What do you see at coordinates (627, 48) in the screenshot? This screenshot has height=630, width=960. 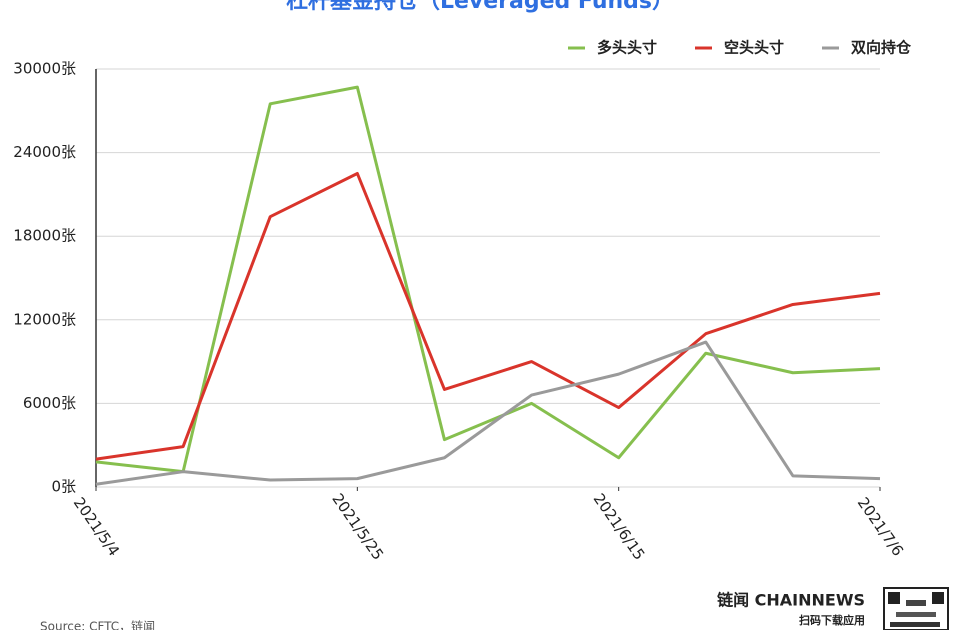 I see `legend-label: 多头头寸` at bounding box center [627, 48].